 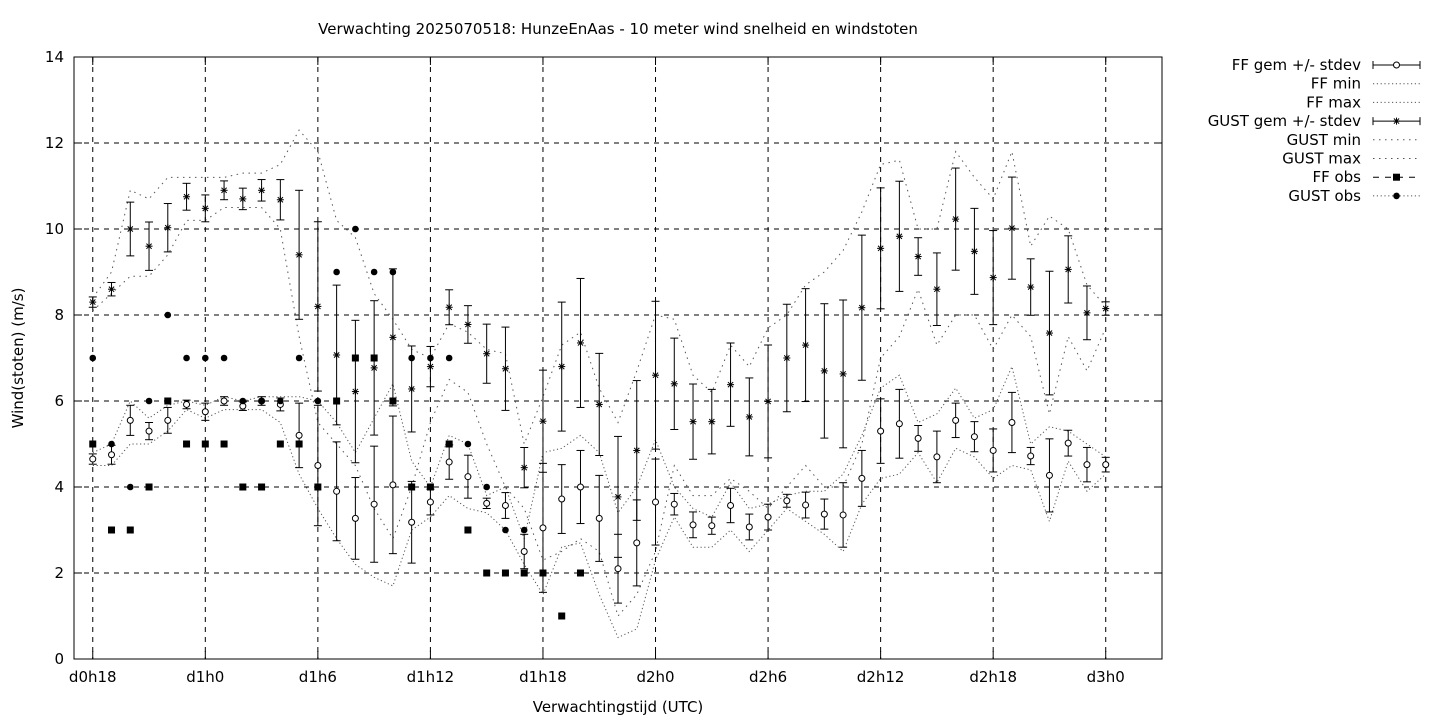 What do you see at coordinates (431, 677) in the screenshot?
I see `x-tick-label: d1h12` at bounding box center [431, 677].